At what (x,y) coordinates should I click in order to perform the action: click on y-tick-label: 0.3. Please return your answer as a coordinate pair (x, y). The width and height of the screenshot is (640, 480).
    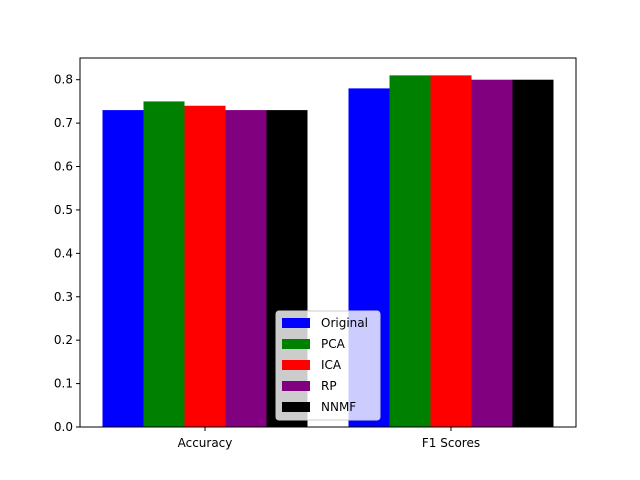
    Looking at the image, I should click on (63, 297).